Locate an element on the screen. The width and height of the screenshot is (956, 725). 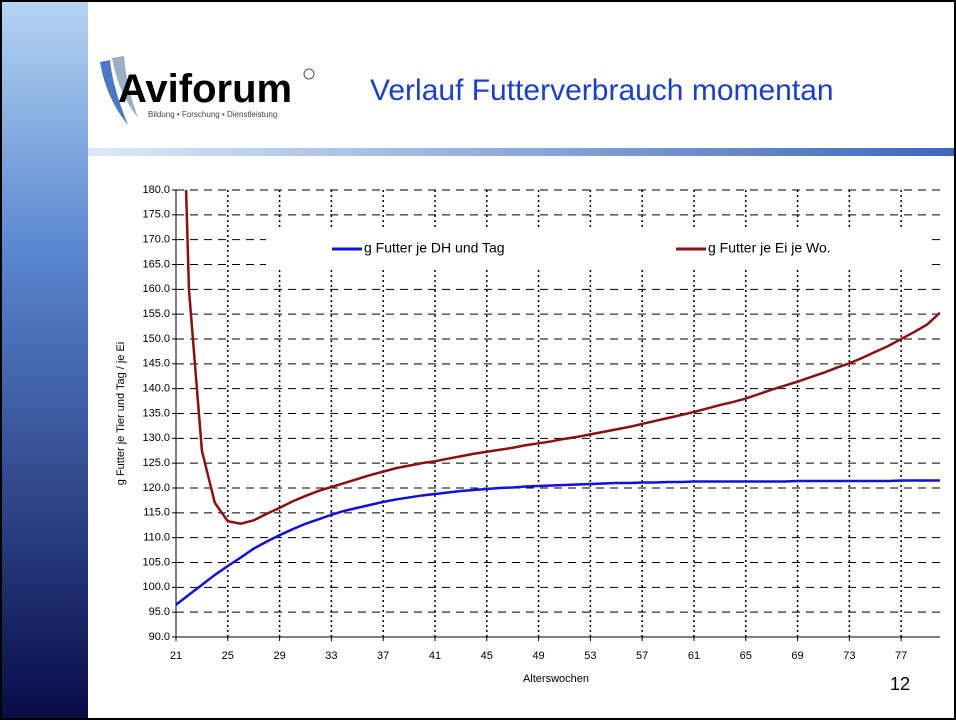
y-tick-label: 130.0 is located at coordinates (156, 438).